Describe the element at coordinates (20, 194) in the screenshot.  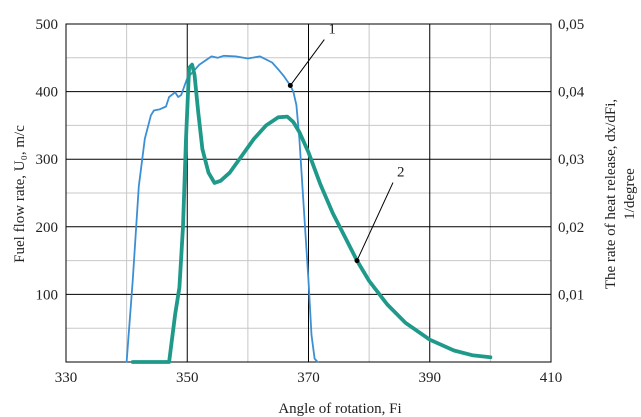
I see `y-left-axis-title: Fuel flow rate, U₀, m/c` at that location.